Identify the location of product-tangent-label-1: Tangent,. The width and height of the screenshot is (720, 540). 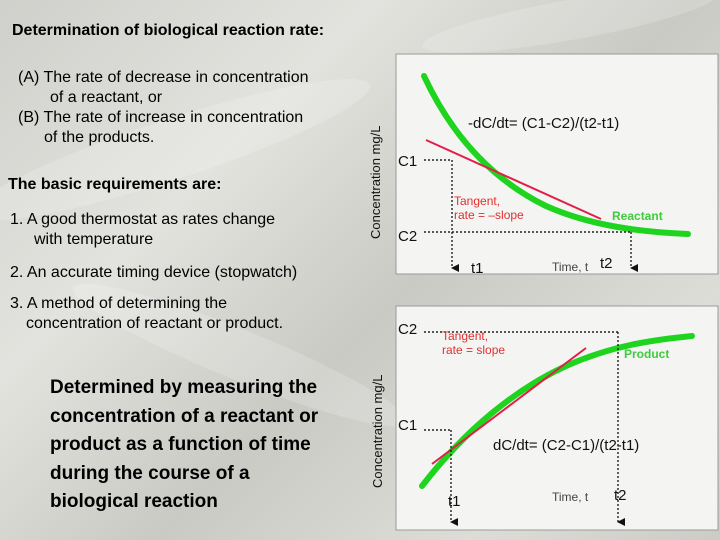
(465, 336).